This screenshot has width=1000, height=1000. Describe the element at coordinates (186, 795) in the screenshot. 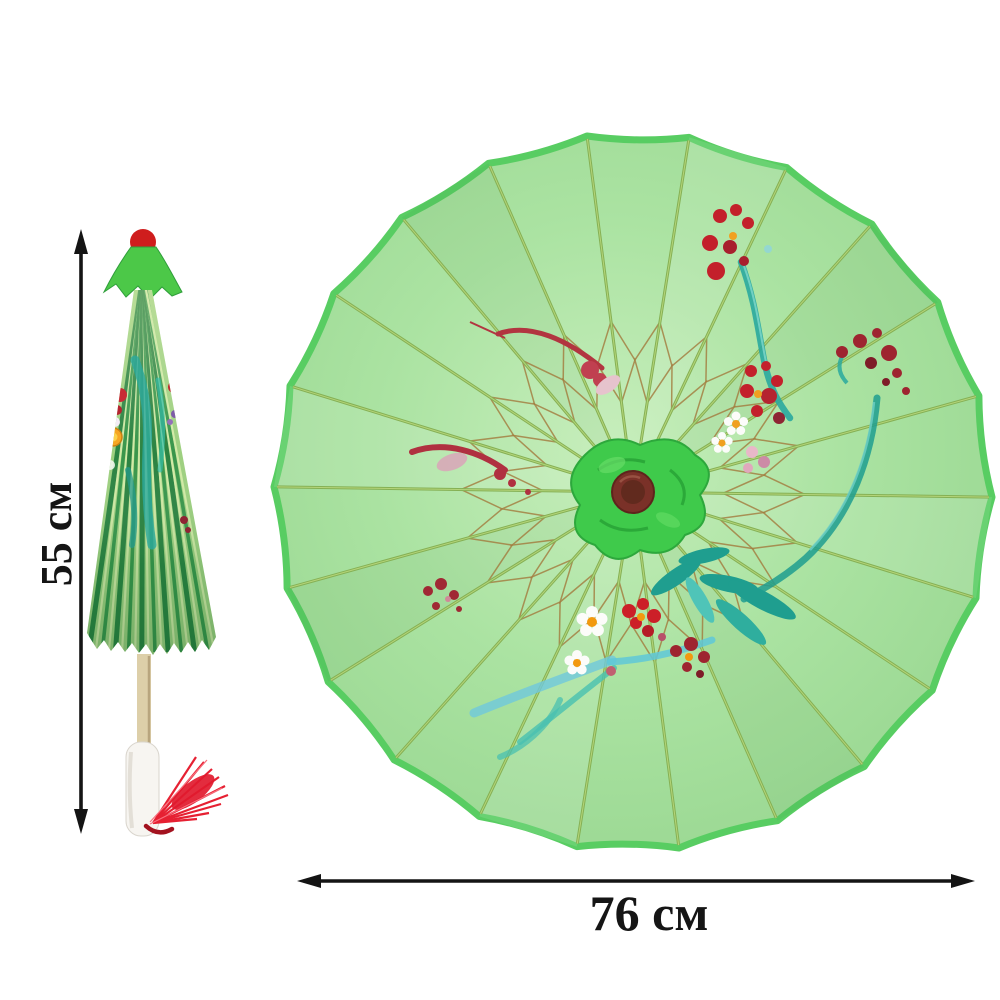

I see `tassel` at that location.